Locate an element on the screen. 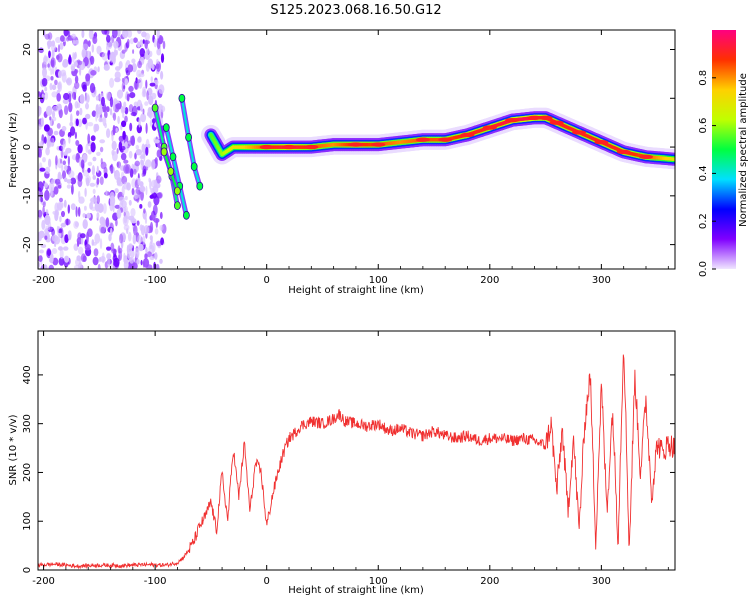  snr-y-tick-label: 300 is located at coordinates (27, 423).